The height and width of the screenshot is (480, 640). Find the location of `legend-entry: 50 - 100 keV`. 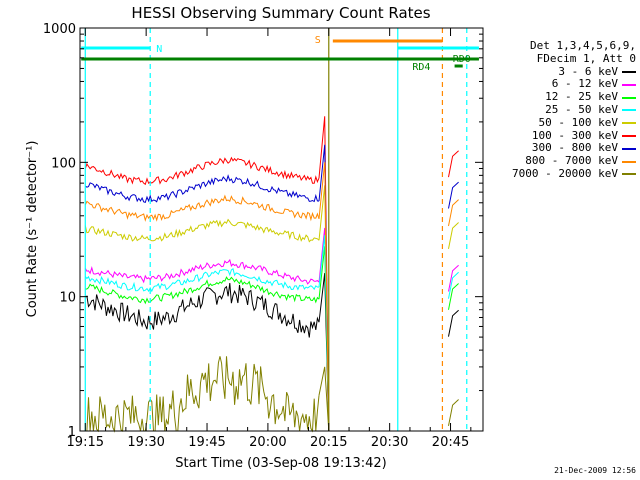

legend-entry: 50 - 100 keV is located at coordinates (561, 122).